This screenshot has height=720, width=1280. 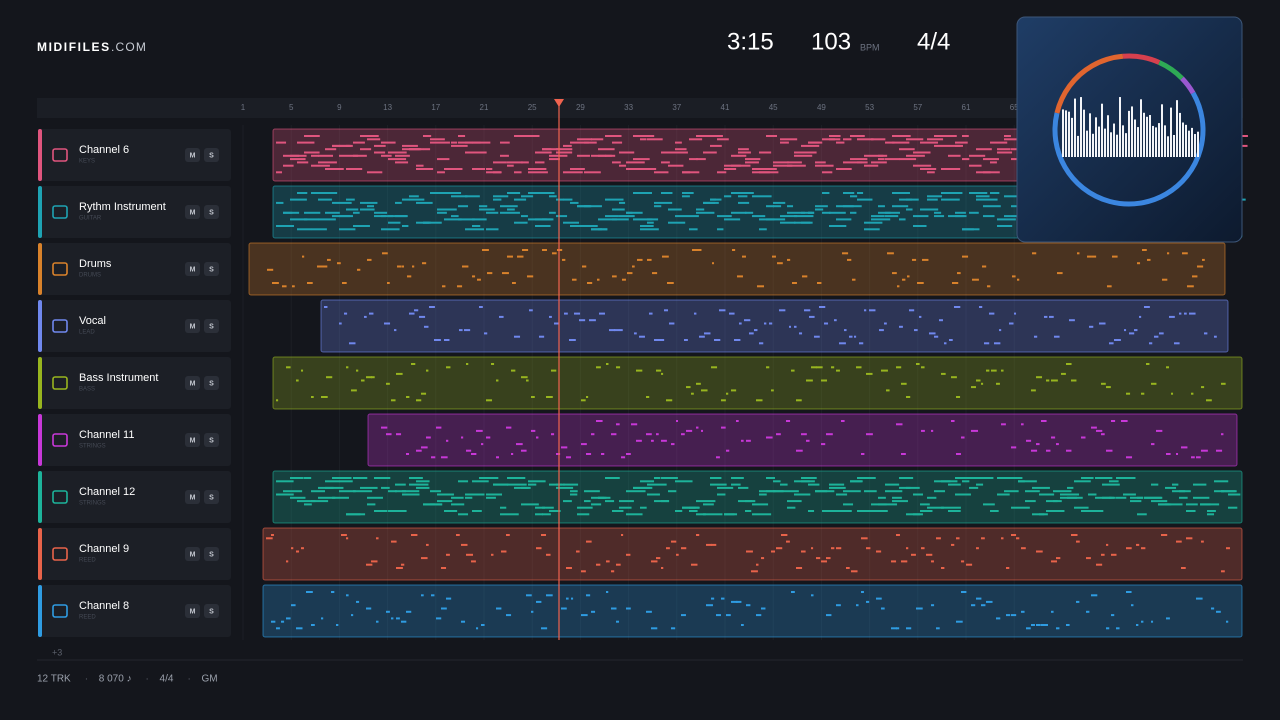 What do you see at coordinates (134, 155) in the screenshot?
I see `track-row: Channel 6 KEYS M S` at bounding box center [134, 155].